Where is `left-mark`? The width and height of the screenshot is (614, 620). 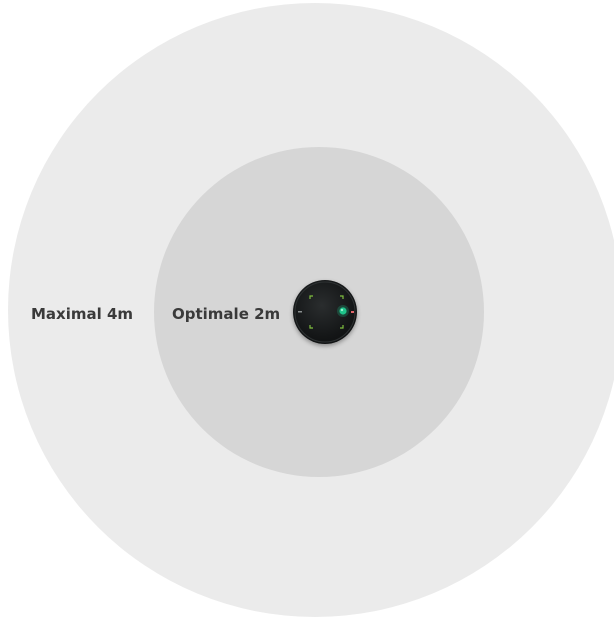 left-mark is located at coordinates (300, 312).